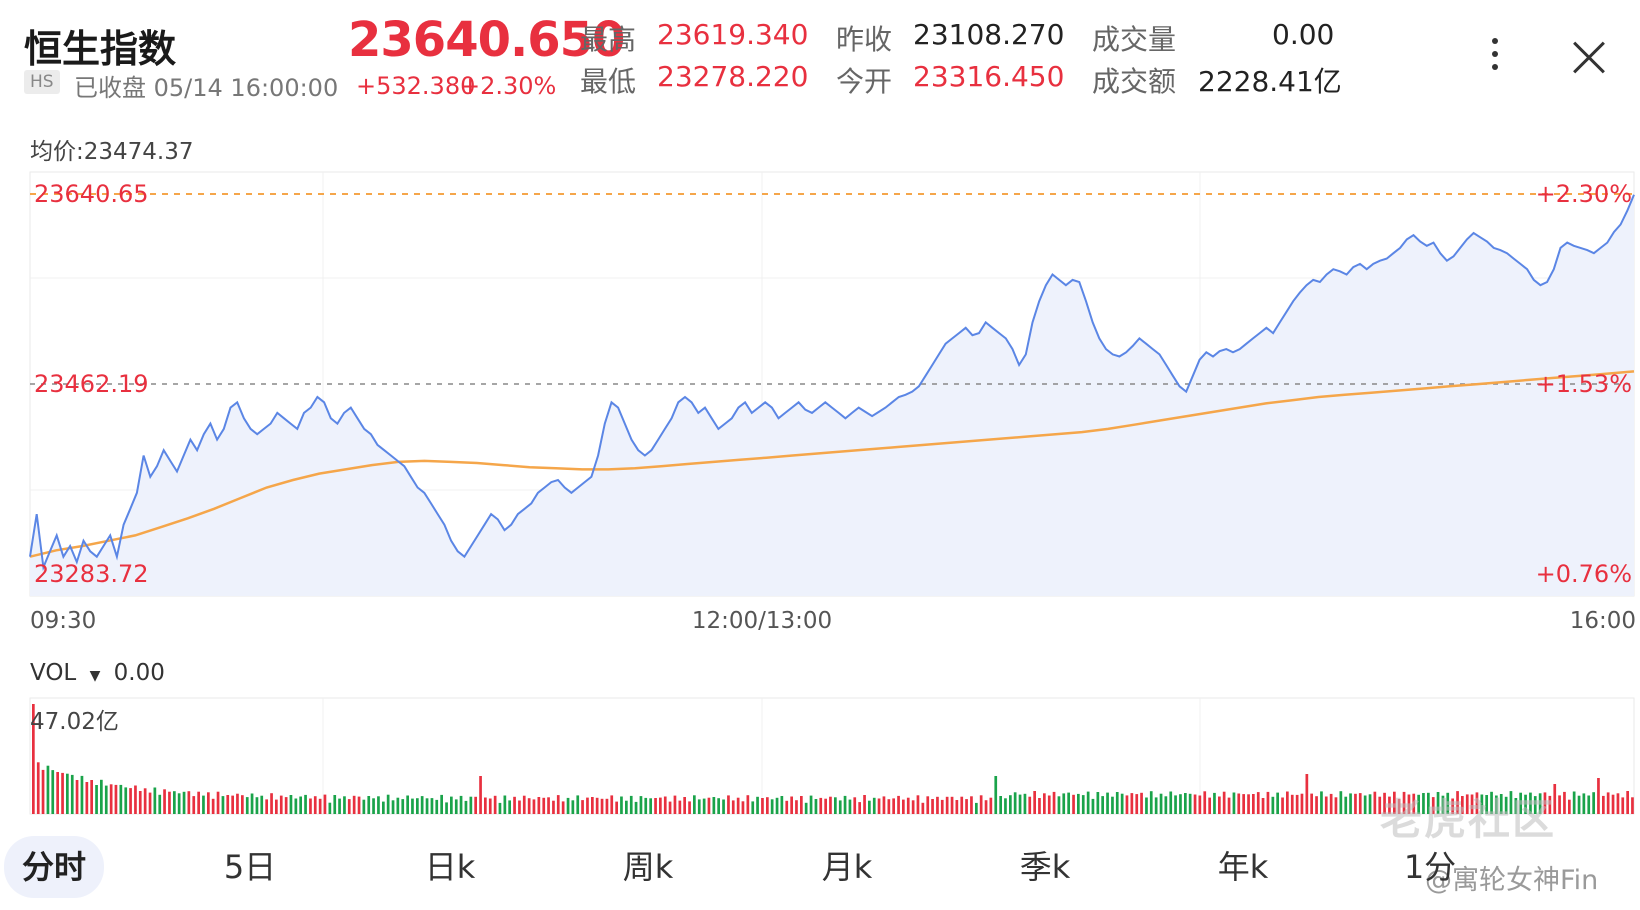 The image size is (1640, 910). What do you see at coordinates (450, 867) in the screenshot?
I see `tab-daily-k: 日k` at bounding box center [450, 867].